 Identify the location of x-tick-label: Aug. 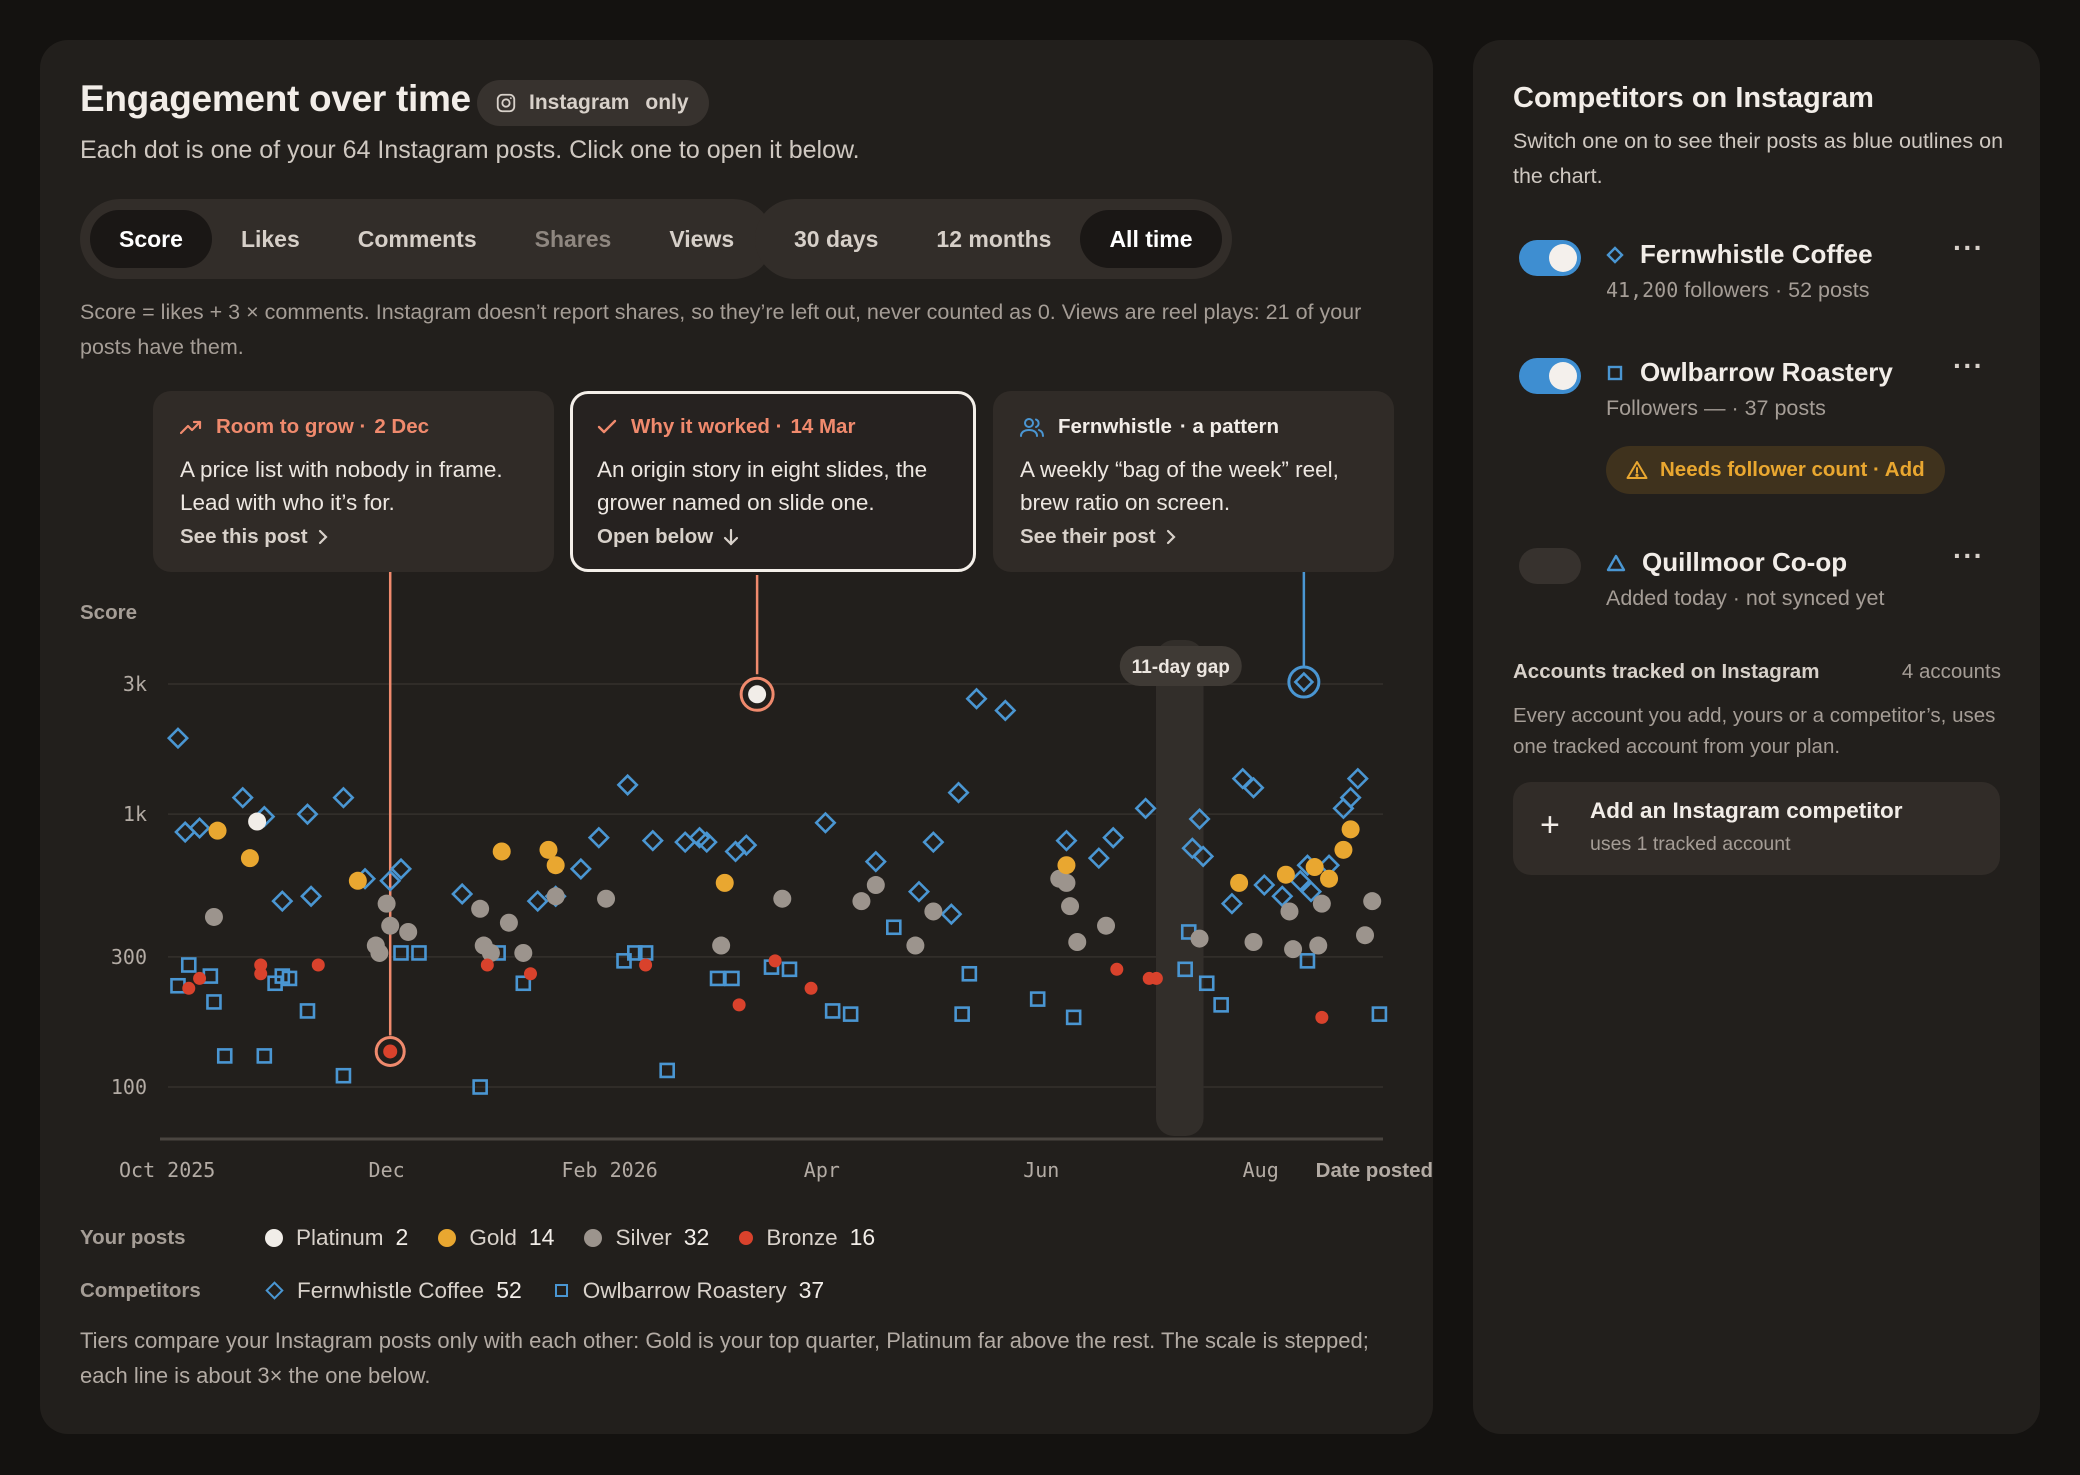
(1261, 1170).